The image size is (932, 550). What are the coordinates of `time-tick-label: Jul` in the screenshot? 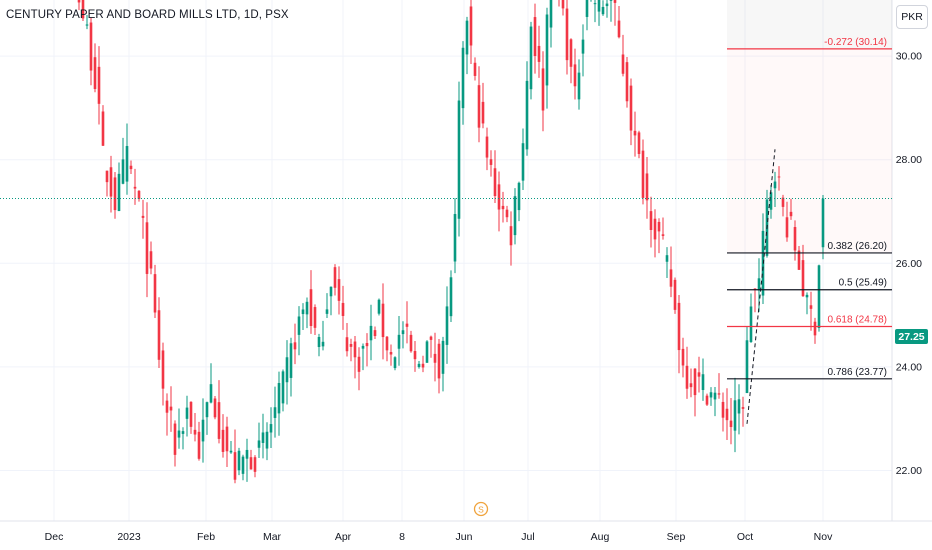 It's located at (527, 537).